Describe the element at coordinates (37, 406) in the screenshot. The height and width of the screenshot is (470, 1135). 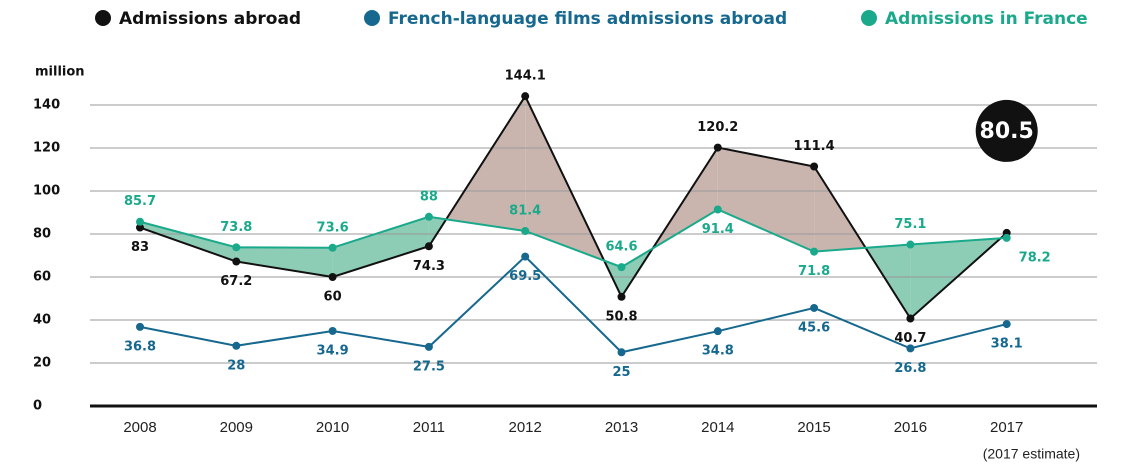
I see `y-tick-label: 0` at that location.